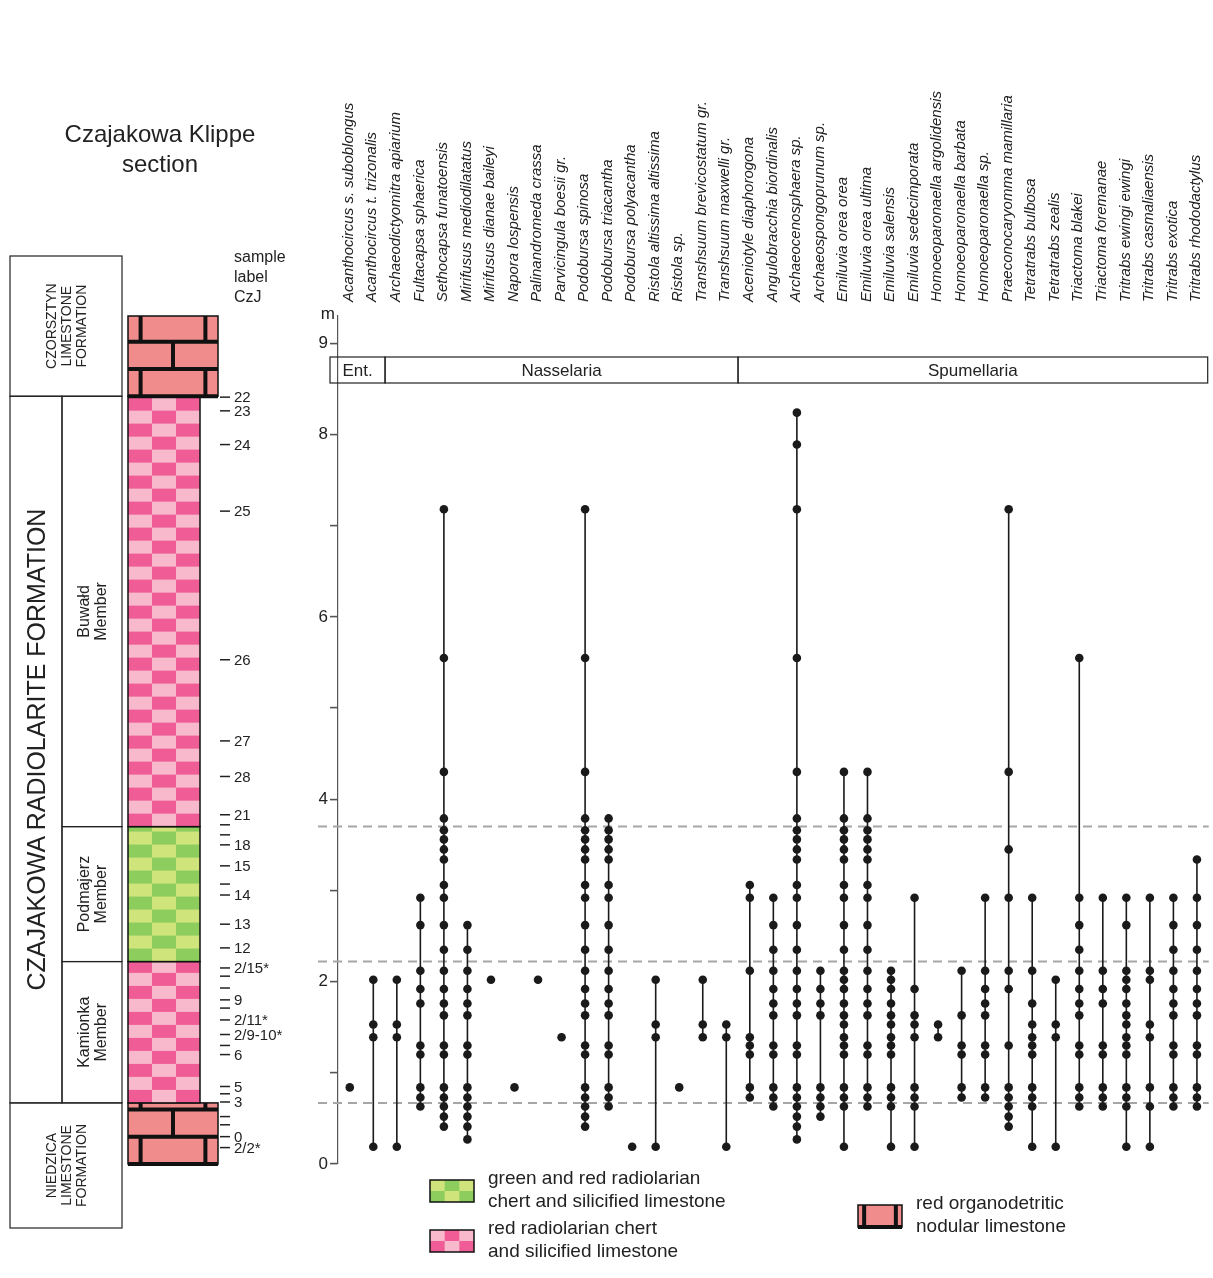 This screenshot has width=1213, height=1278. Describe the element at coordinates (252, 968) in the screenshot. I see `text: 2/15*` at that location.